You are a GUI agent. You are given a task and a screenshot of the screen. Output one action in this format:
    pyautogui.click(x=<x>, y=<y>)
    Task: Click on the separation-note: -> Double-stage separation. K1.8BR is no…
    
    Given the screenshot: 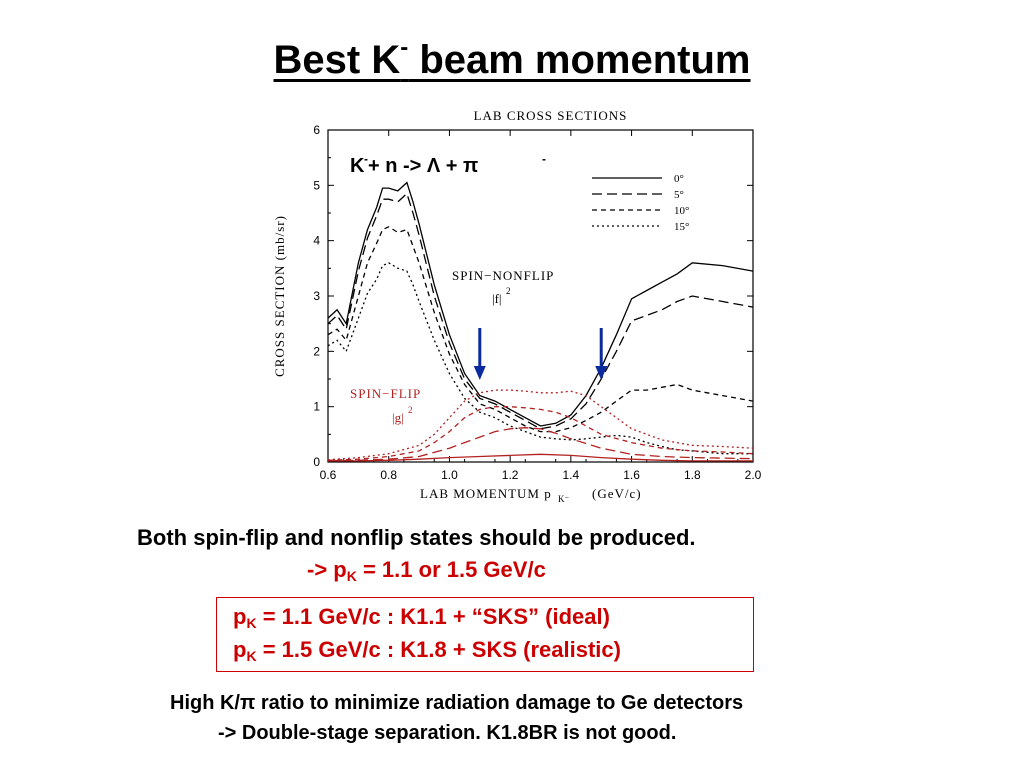 What is the action you would take?
    pyautogui.click(x=447, y=733)
    